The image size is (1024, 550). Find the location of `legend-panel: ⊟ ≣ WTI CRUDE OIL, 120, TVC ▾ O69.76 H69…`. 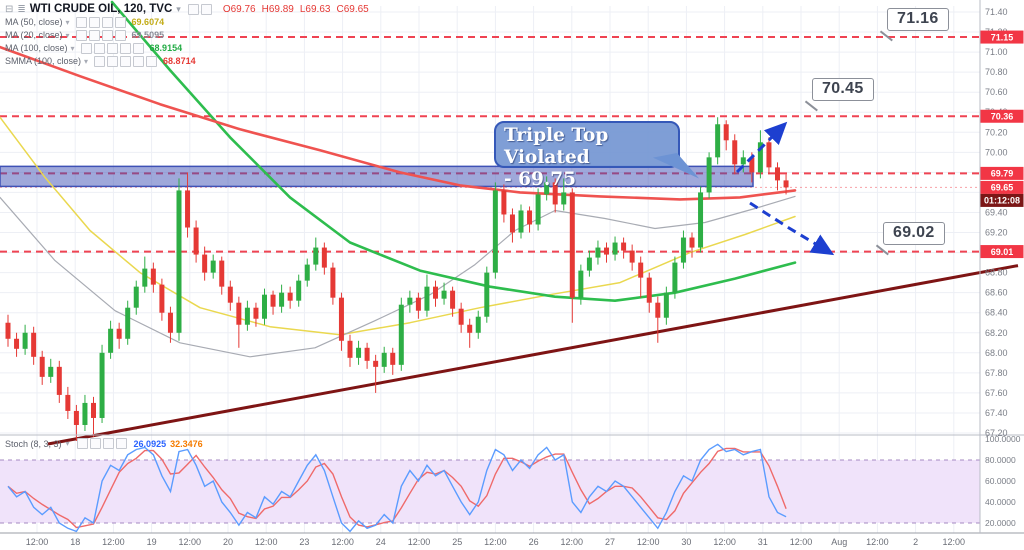

legend-panel: ⊟ ≣ WTI CRUDE OIL, 120, TVC ▾ O69.76 H69… is located at coordinates (187, 35).